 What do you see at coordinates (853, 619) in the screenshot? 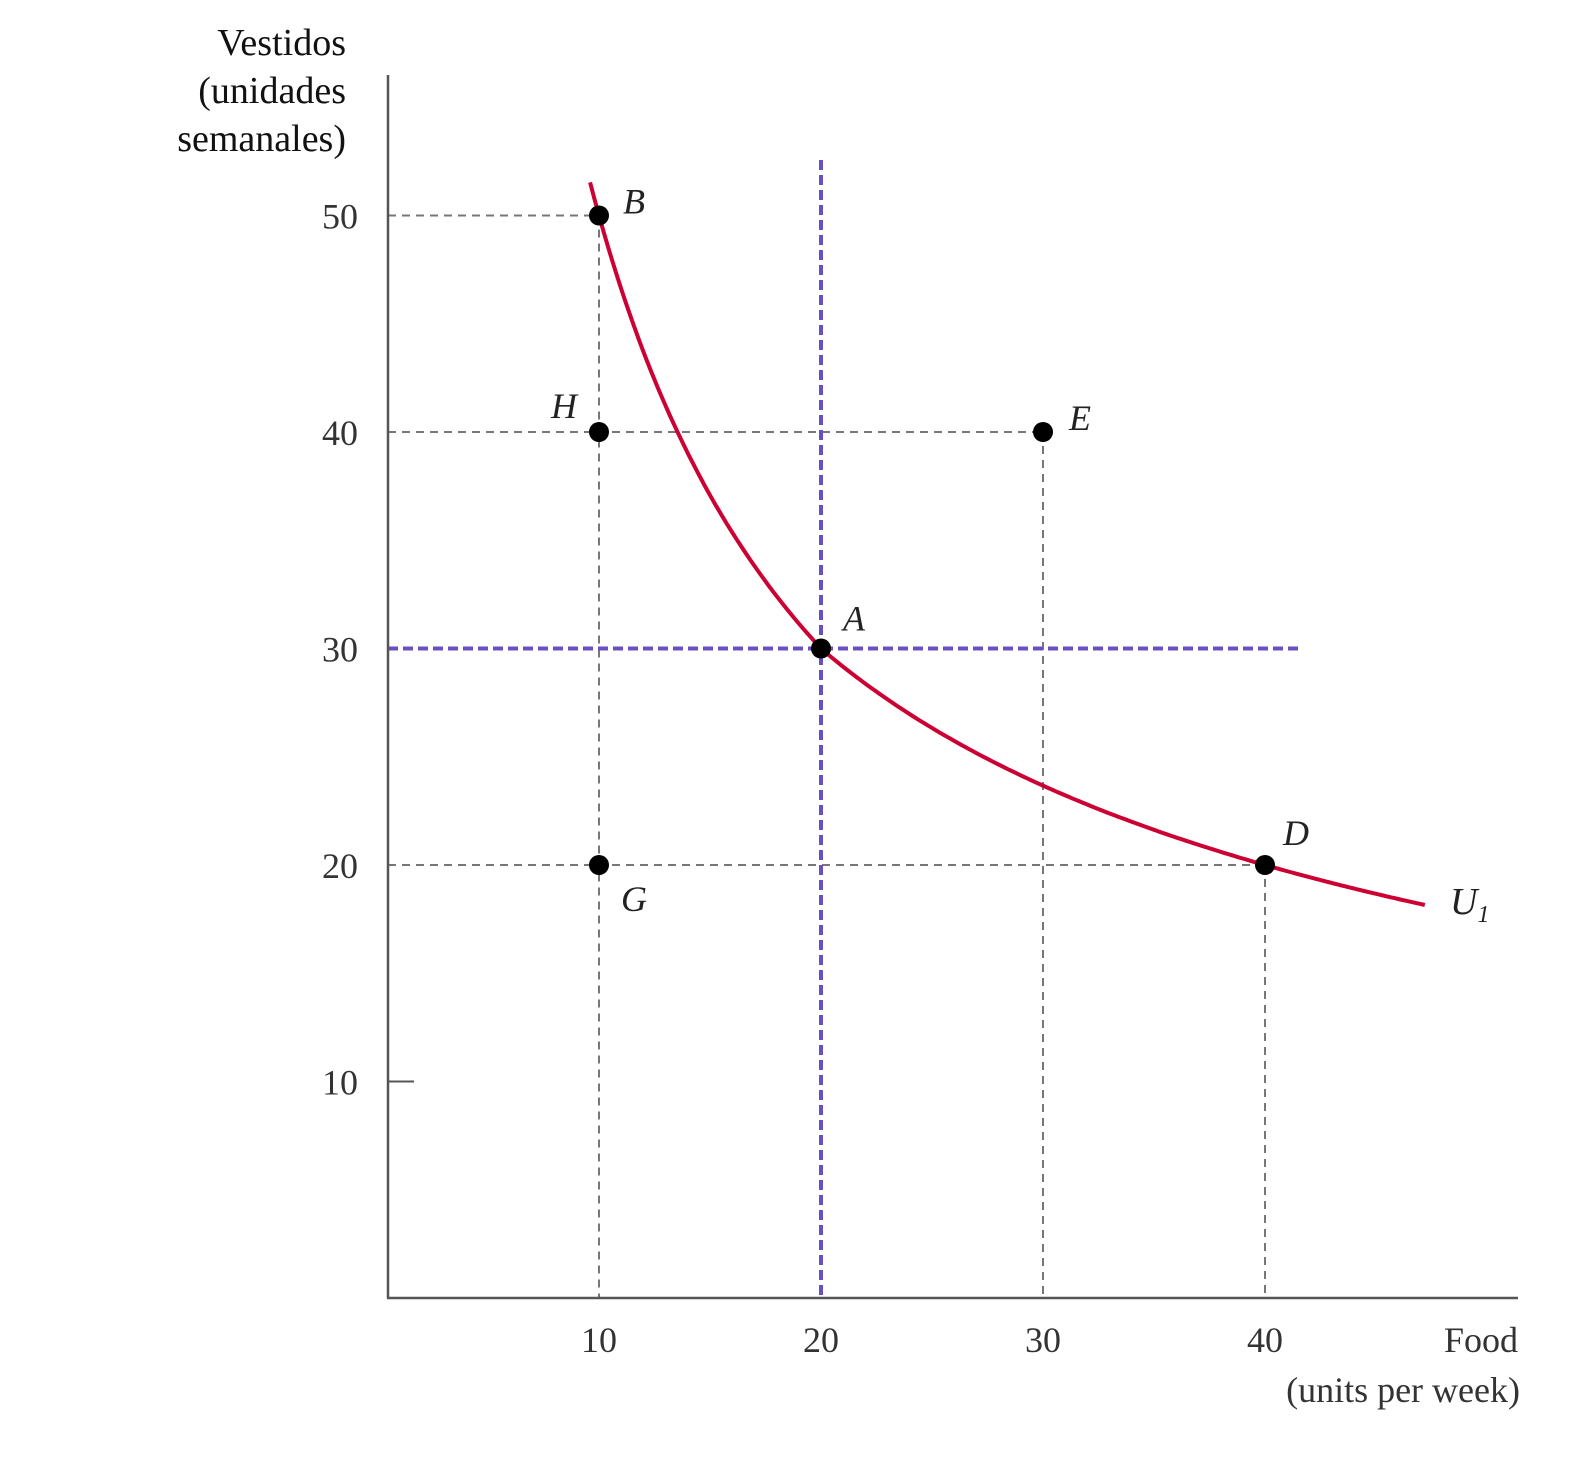
I see `point-label-a: A` at bounding box center [853, 619].